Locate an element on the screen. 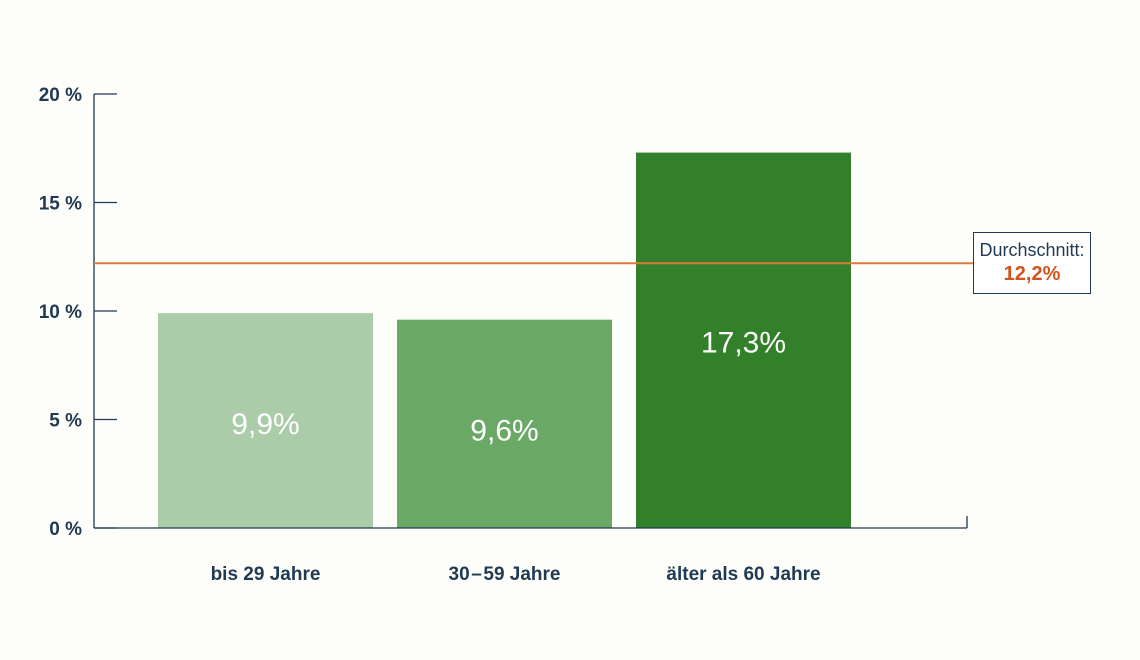 This screenshot has width=1140, height=660. y-tick-label: 15 % is located at coordinates (60, 204).